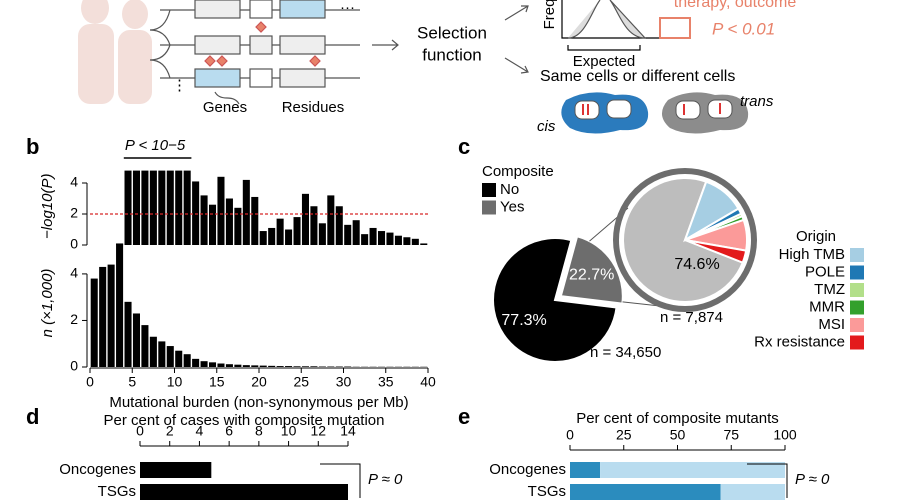 This screenshot has width=900, height=500. I want to click on axis, so click(625, 19).